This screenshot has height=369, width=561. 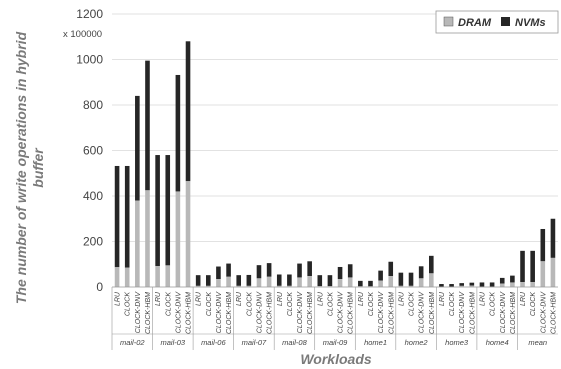 I want to click on y-tick-label: 0, so click(x=99, y=287).